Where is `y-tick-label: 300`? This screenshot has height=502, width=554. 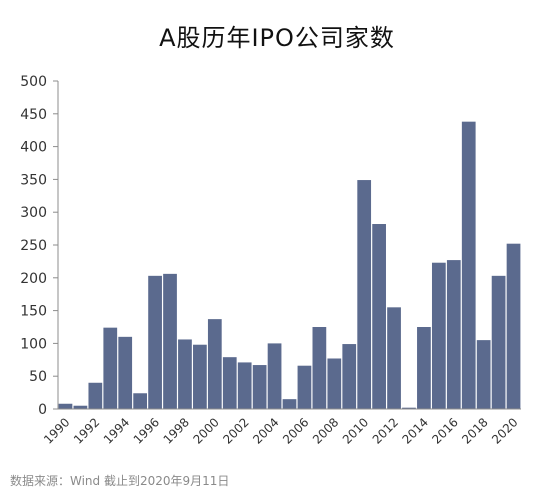
y-tick-label: 300 is located at coordinates (33, 213).